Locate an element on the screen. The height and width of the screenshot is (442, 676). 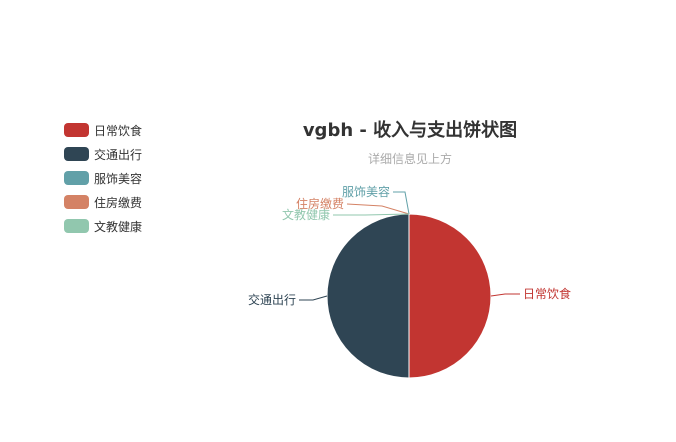
legend-item: 交通出行 is located at coordinates (103, 154).